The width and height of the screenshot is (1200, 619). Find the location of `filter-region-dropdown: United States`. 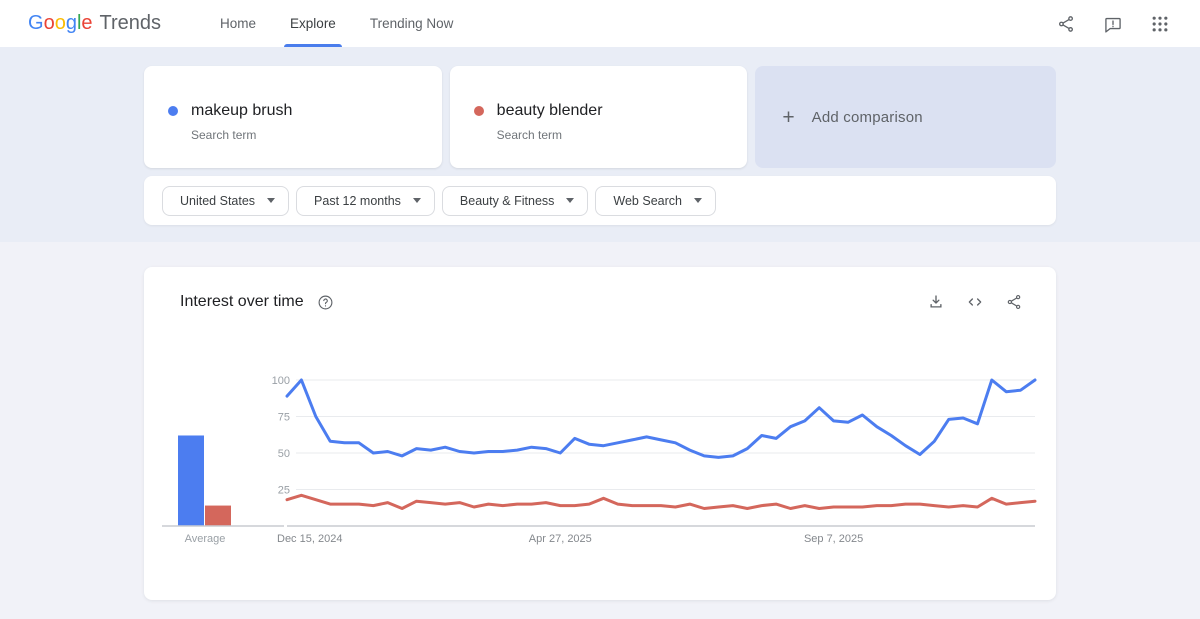

filter-region-dropdown: United States is located at coordinates (226, 200).